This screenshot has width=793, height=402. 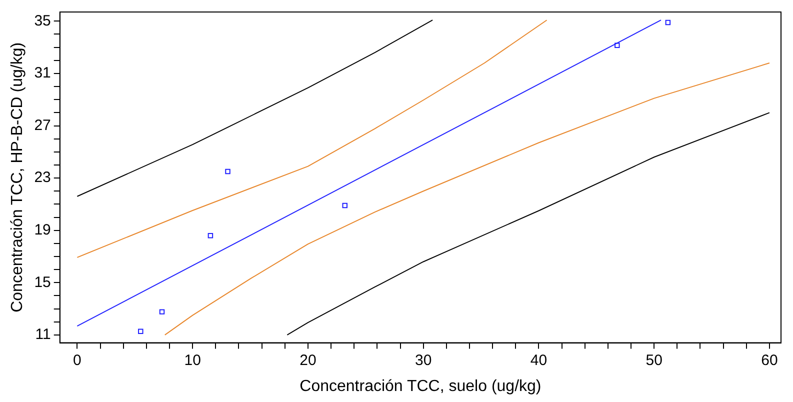 What do you see at coordinates (42, 73) in the screenshot?
I see `y-tick-label: 31` at bounding box center [42, 73].